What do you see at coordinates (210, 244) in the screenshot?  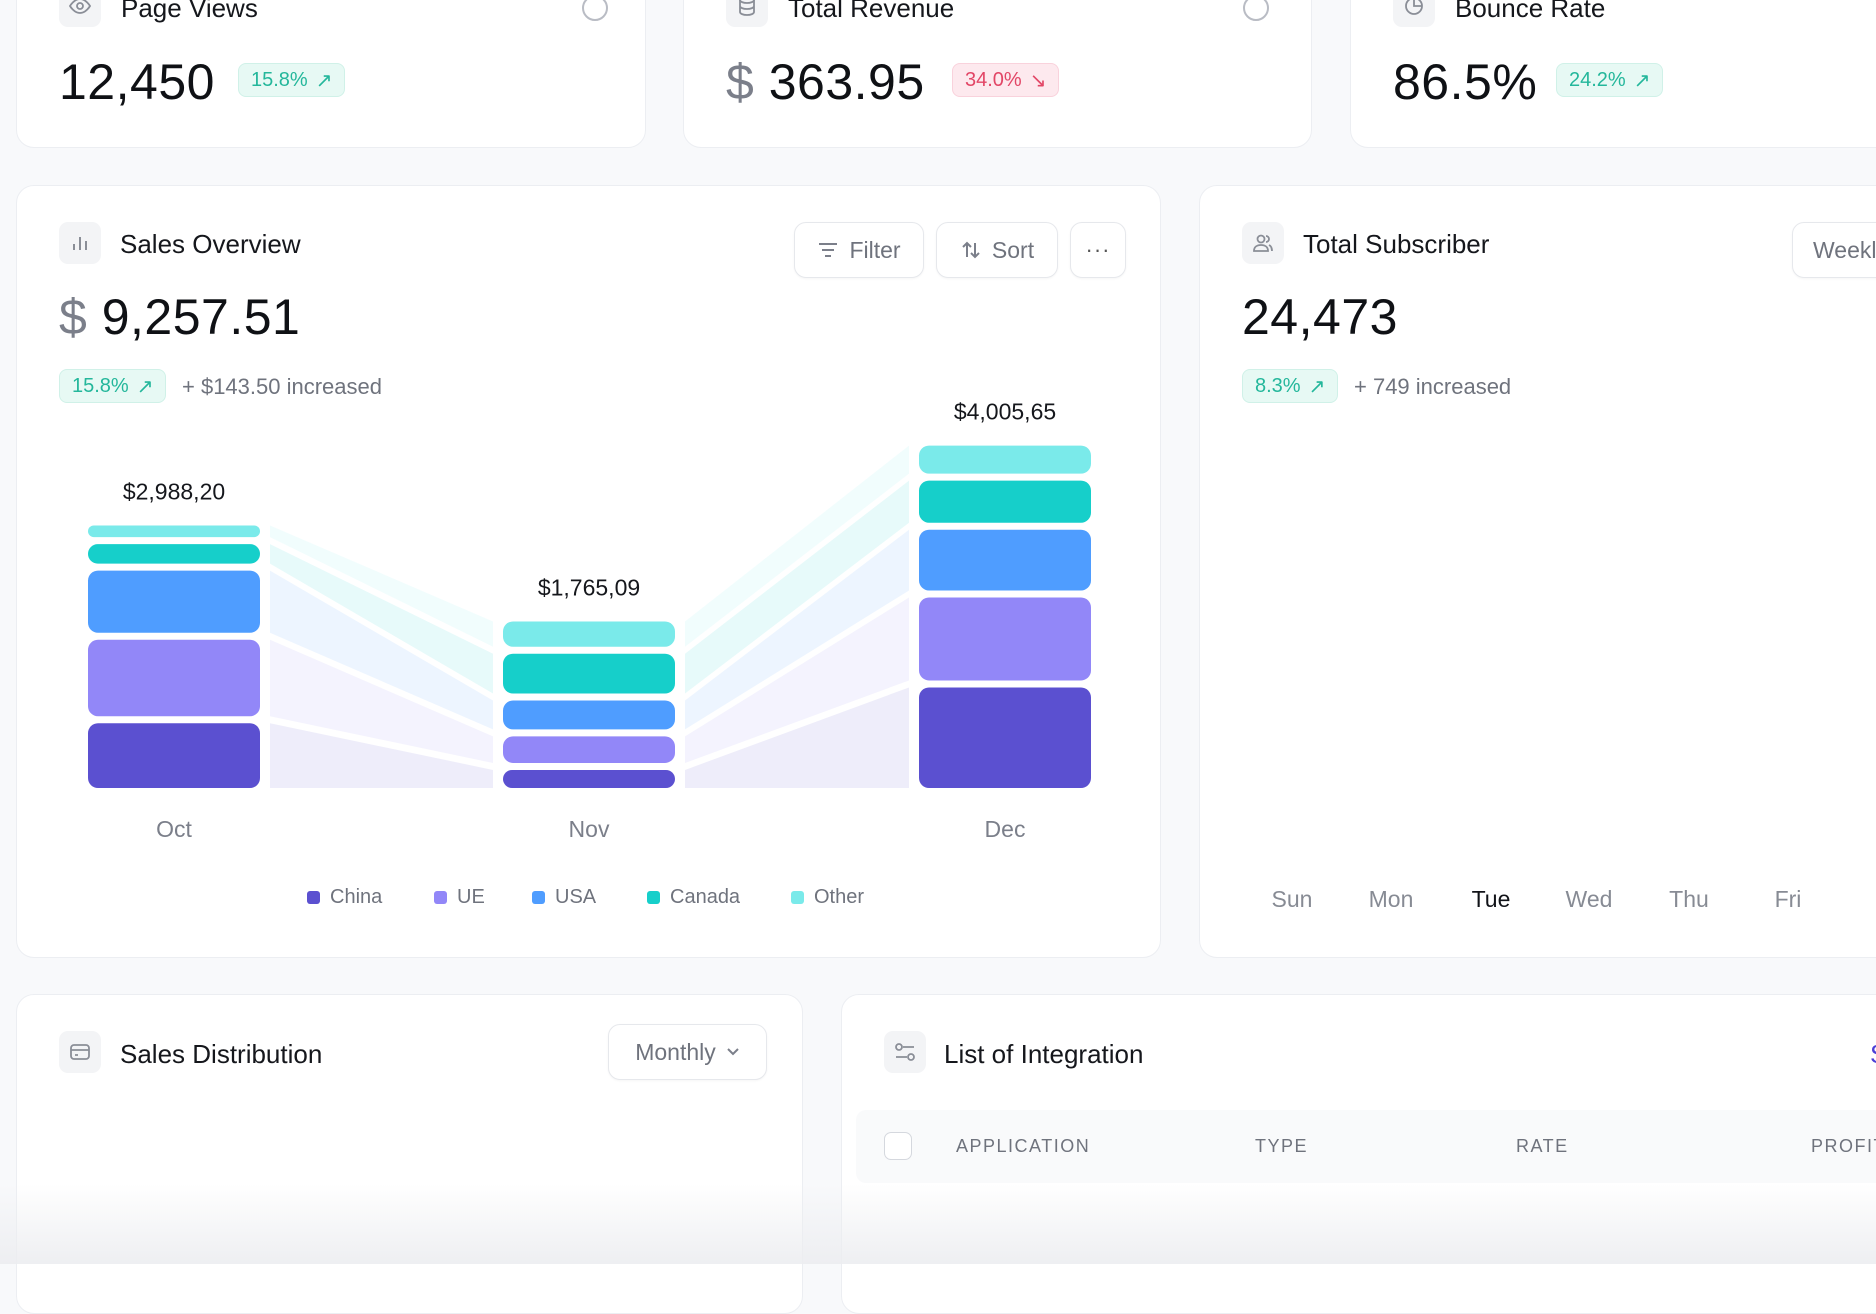 I see `card-title: Sales Overview` at bounding box center [210, 244].